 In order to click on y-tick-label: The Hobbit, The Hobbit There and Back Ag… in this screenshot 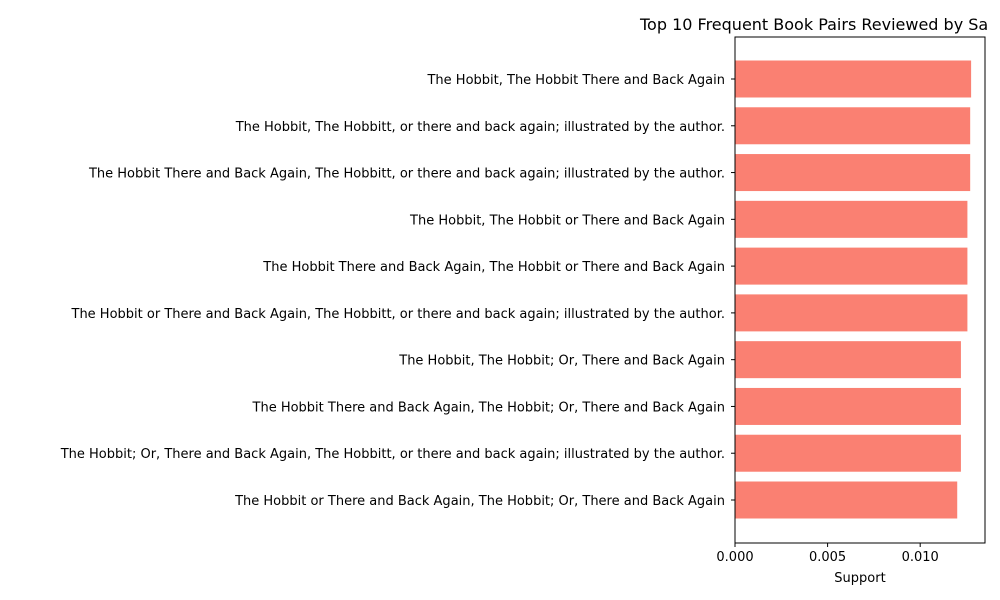, I will do `click(575, 80)`.